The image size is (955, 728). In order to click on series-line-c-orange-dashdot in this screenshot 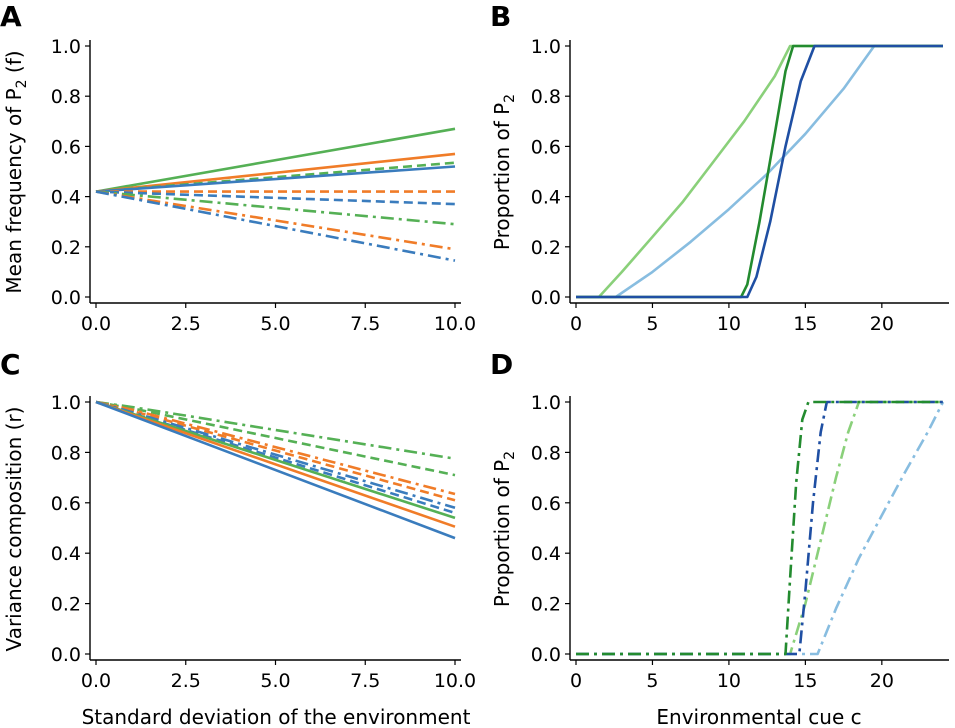, I will do `click(275, 448)`.